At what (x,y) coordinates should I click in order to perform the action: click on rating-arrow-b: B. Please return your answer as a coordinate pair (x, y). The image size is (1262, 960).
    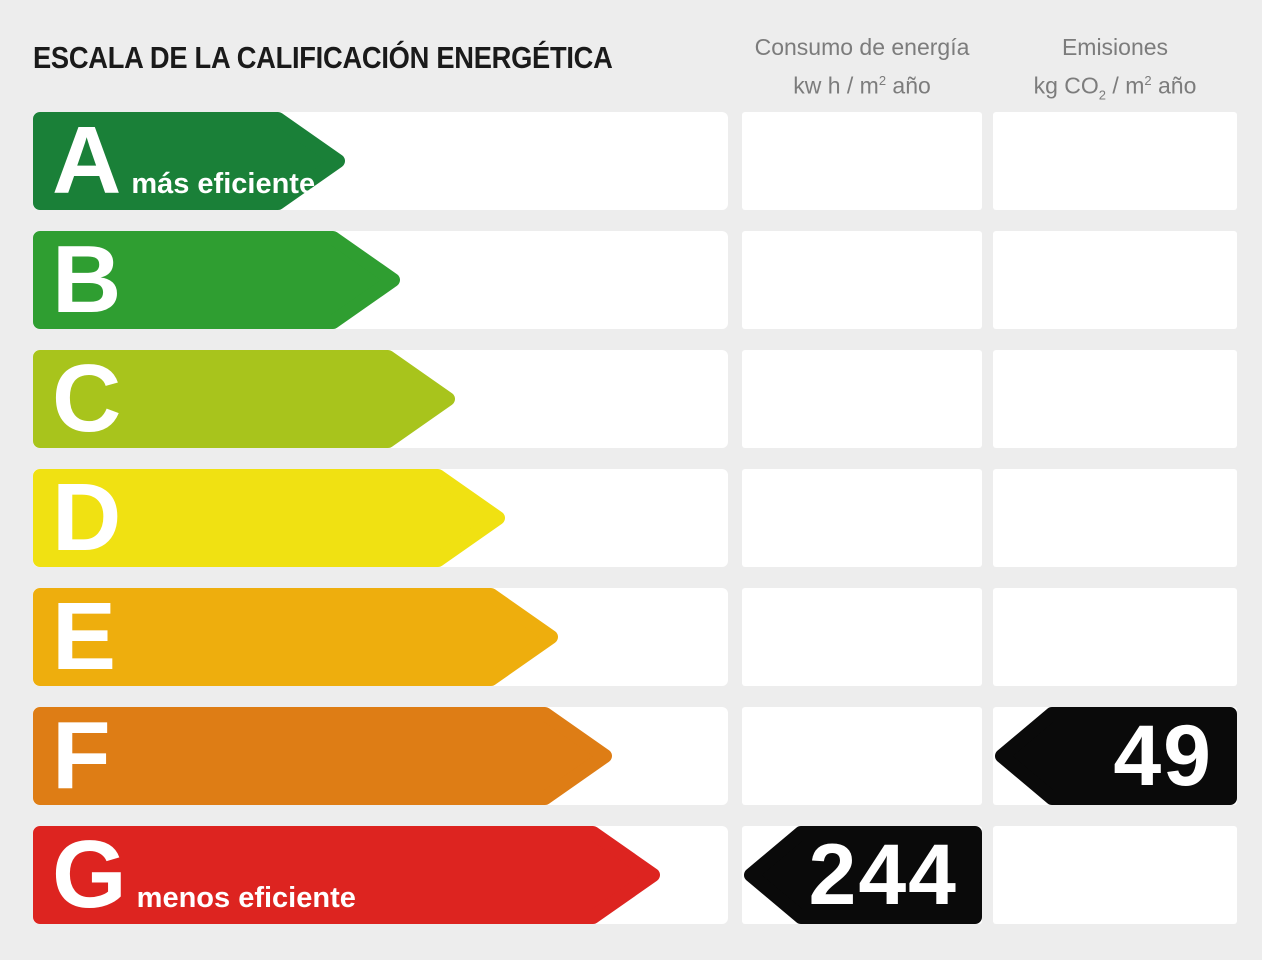
    Looking at the image, I should click on (216, 280).